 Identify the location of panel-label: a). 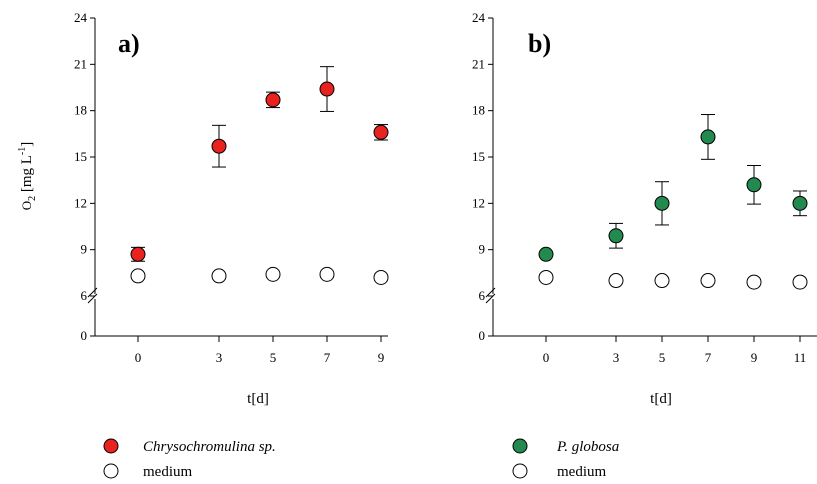
(129, 43).